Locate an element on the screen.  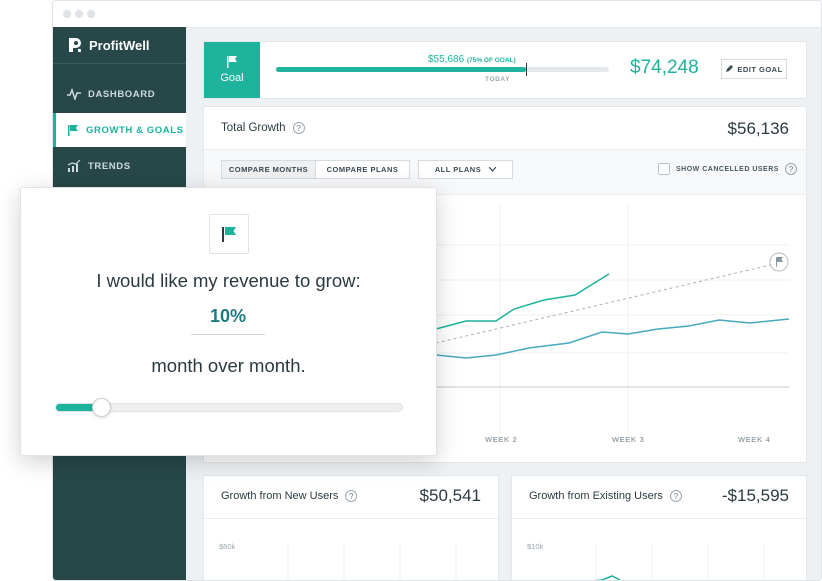
plans-select: ALL PLANS is located at coordinates (465, 169).